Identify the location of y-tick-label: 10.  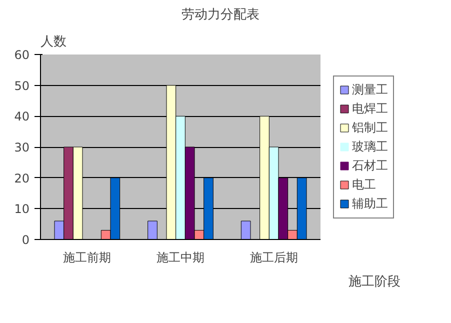
(22, 209).